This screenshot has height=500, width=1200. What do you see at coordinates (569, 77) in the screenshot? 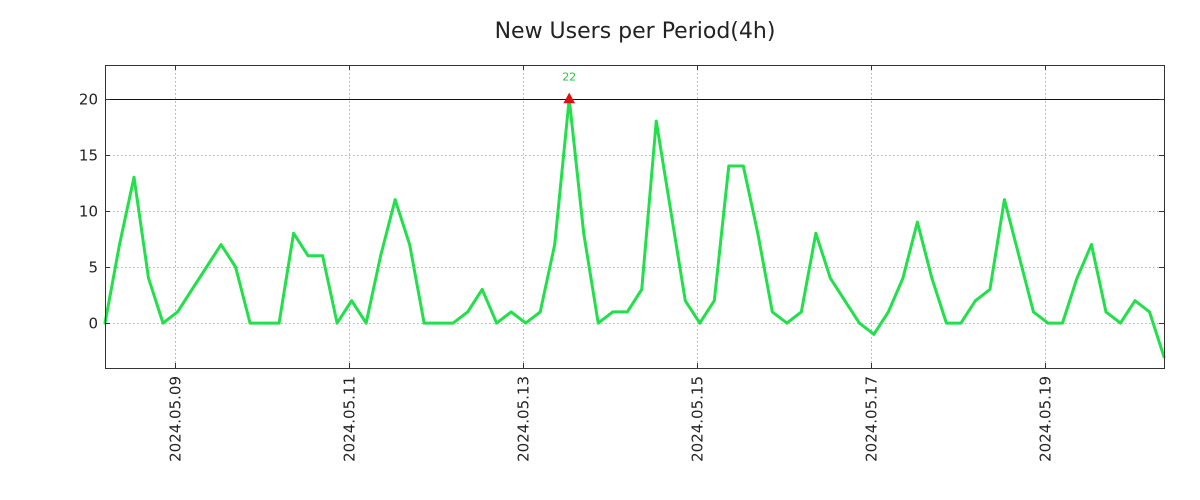
I see `peak-label: 22` at bounding box center [569, 77].